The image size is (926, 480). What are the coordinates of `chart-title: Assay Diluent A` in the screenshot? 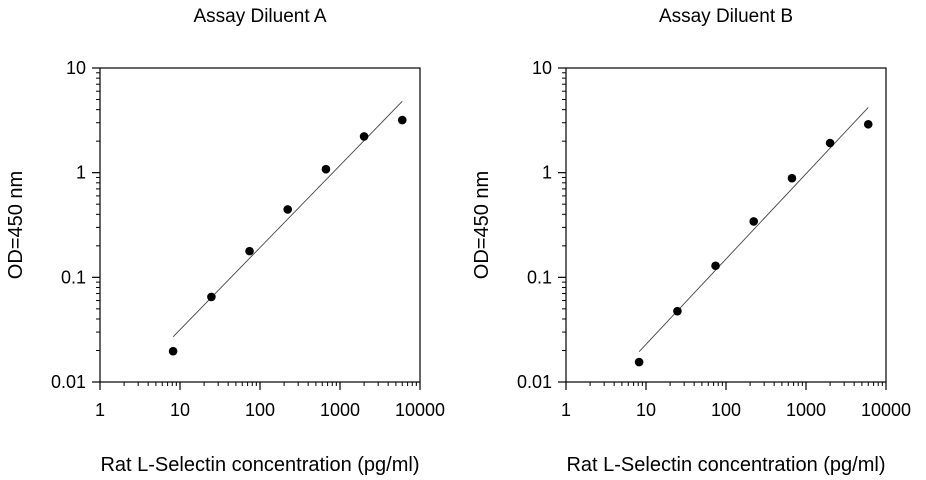 It's located at (259, 16).